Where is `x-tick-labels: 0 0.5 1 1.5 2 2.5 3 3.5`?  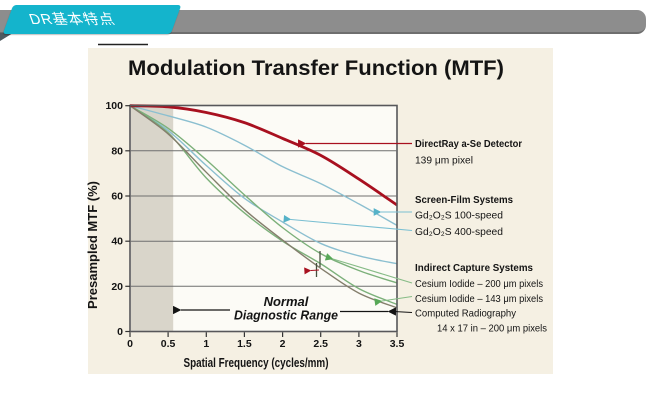 x-tick-labels: 0 0.5 1 1.5 2 2.5 3 3.5 is located at coordinates (265, 344).